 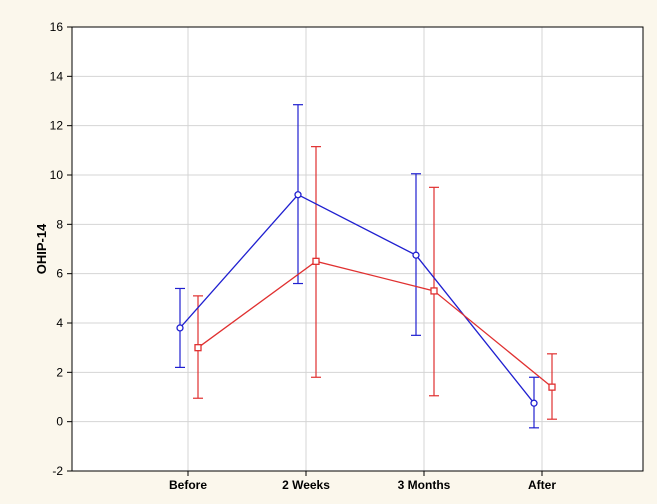 What do you see at coordinates (59, 323) in the screenshot?
I see `y-tick-label: 4` at bounding box center [59, 323].